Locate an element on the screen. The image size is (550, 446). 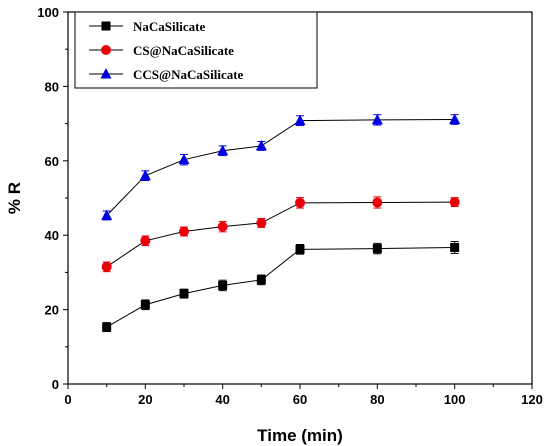
y-tick-label: 40 is located at coordinates (52, 235).